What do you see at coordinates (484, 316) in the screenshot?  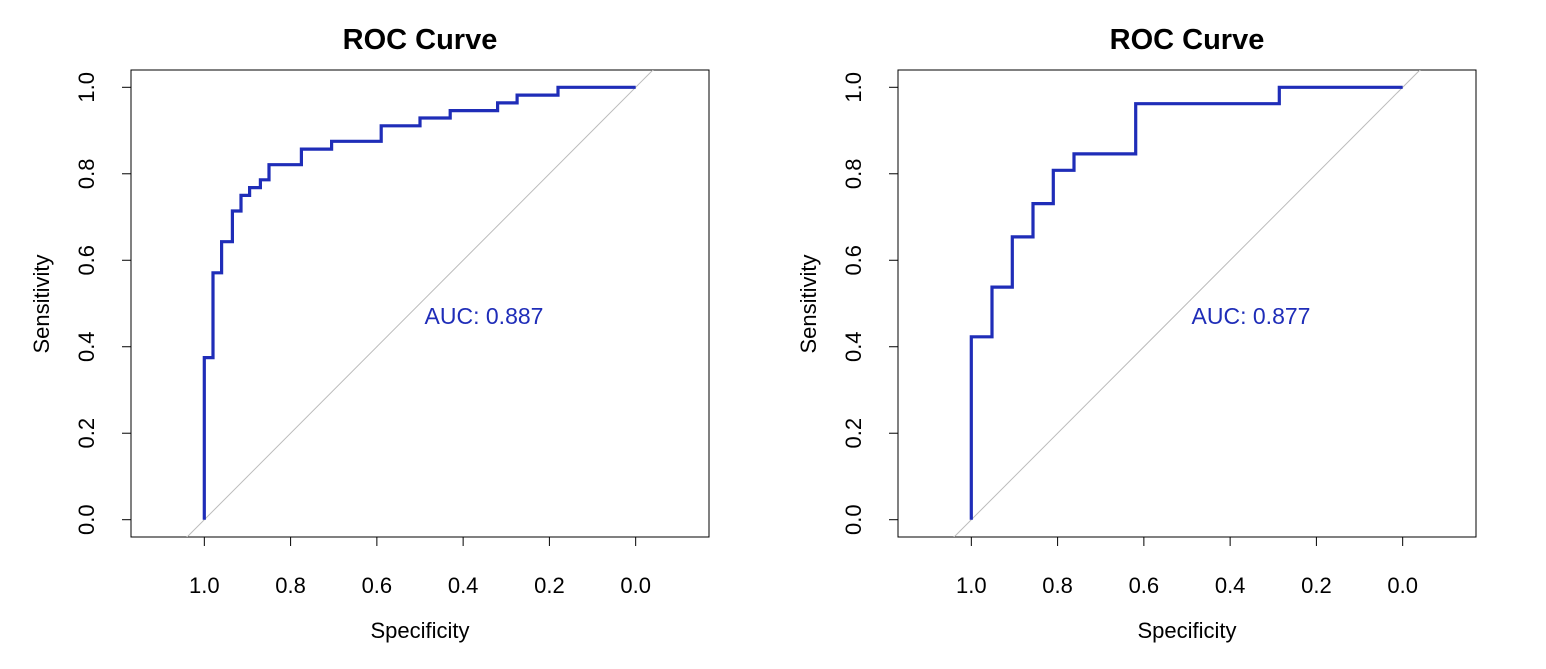 I see `auc-annotation: AUC: 0.887` at bounding box center [484, 316].